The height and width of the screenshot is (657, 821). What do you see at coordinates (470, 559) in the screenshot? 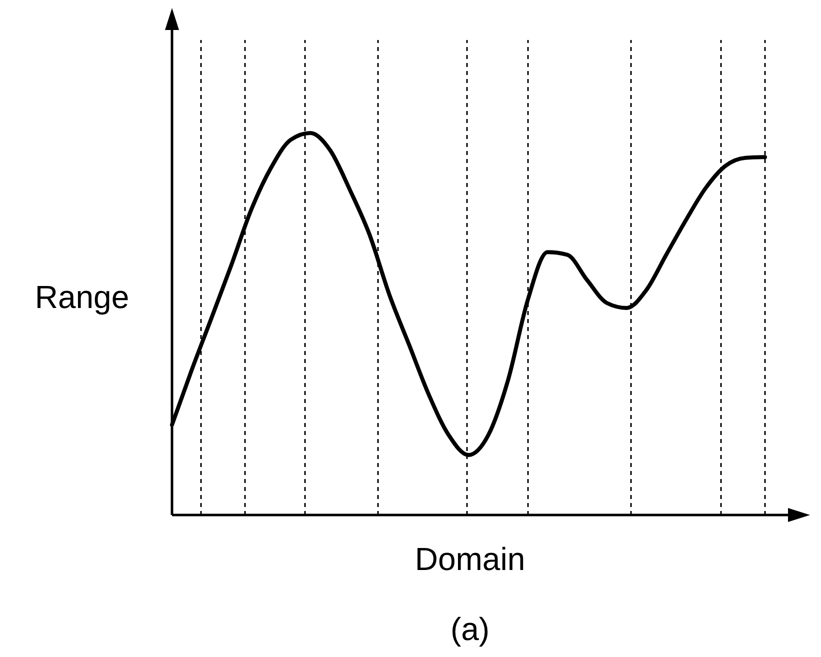
I see `x-axis-title: Domain` at bounding box center [470, 559].